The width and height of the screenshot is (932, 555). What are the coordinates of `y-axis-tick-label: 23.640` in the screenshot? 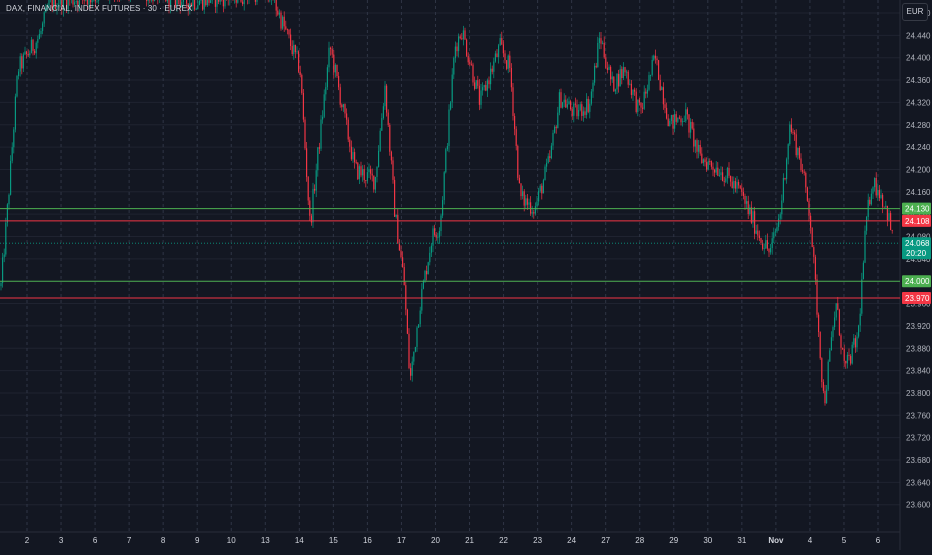 It's located at (918, 482).